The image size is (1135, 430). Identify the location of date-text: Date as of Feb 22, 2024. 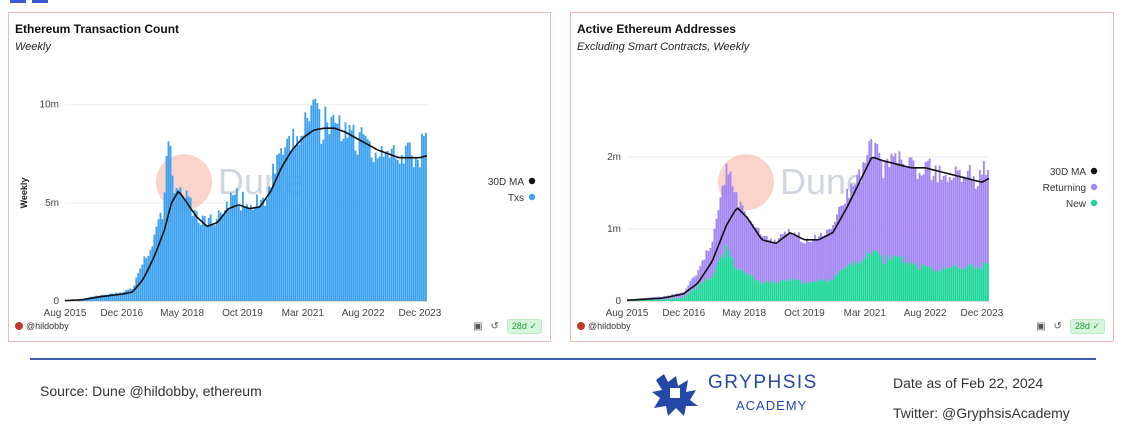
(968, 383).